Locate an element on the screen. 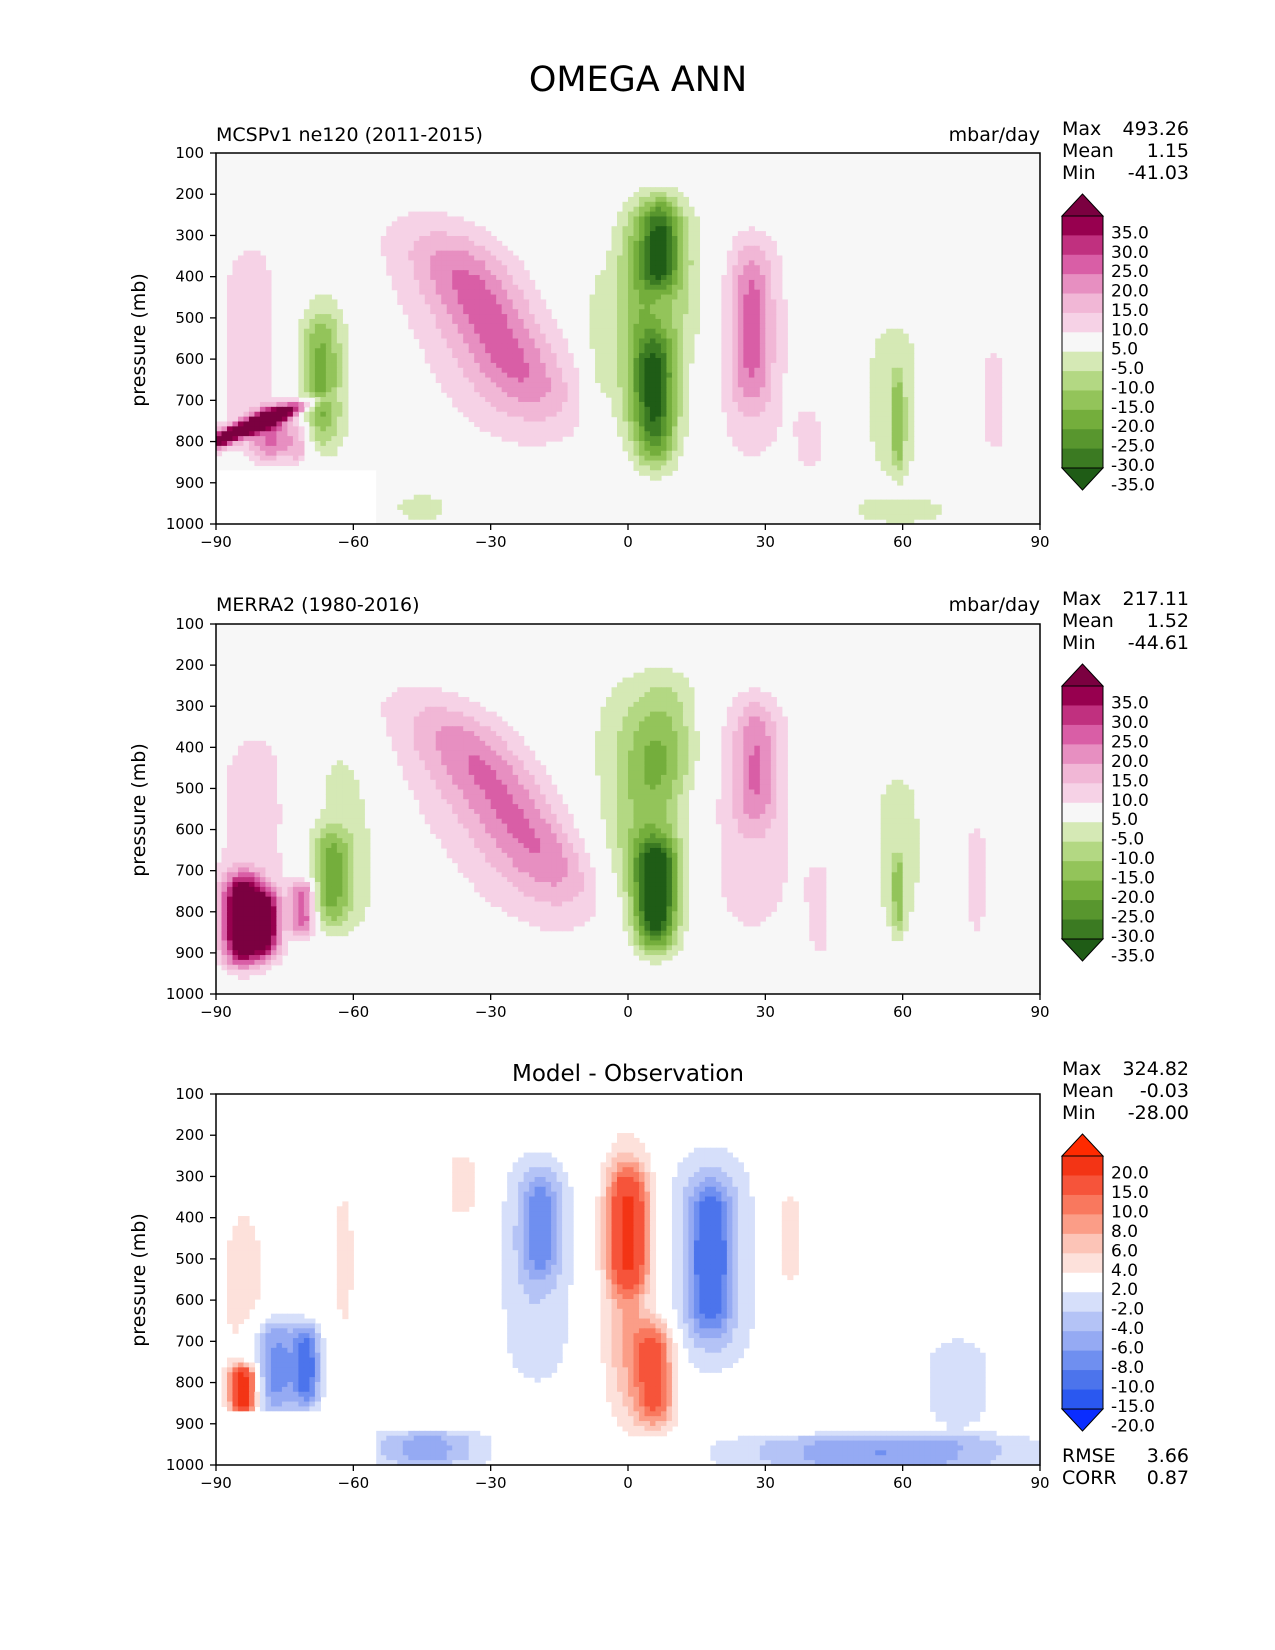 The width and height of the screenshot is (1275, 1650). y-tick-label: 900 is located at coordinates (189, 483).